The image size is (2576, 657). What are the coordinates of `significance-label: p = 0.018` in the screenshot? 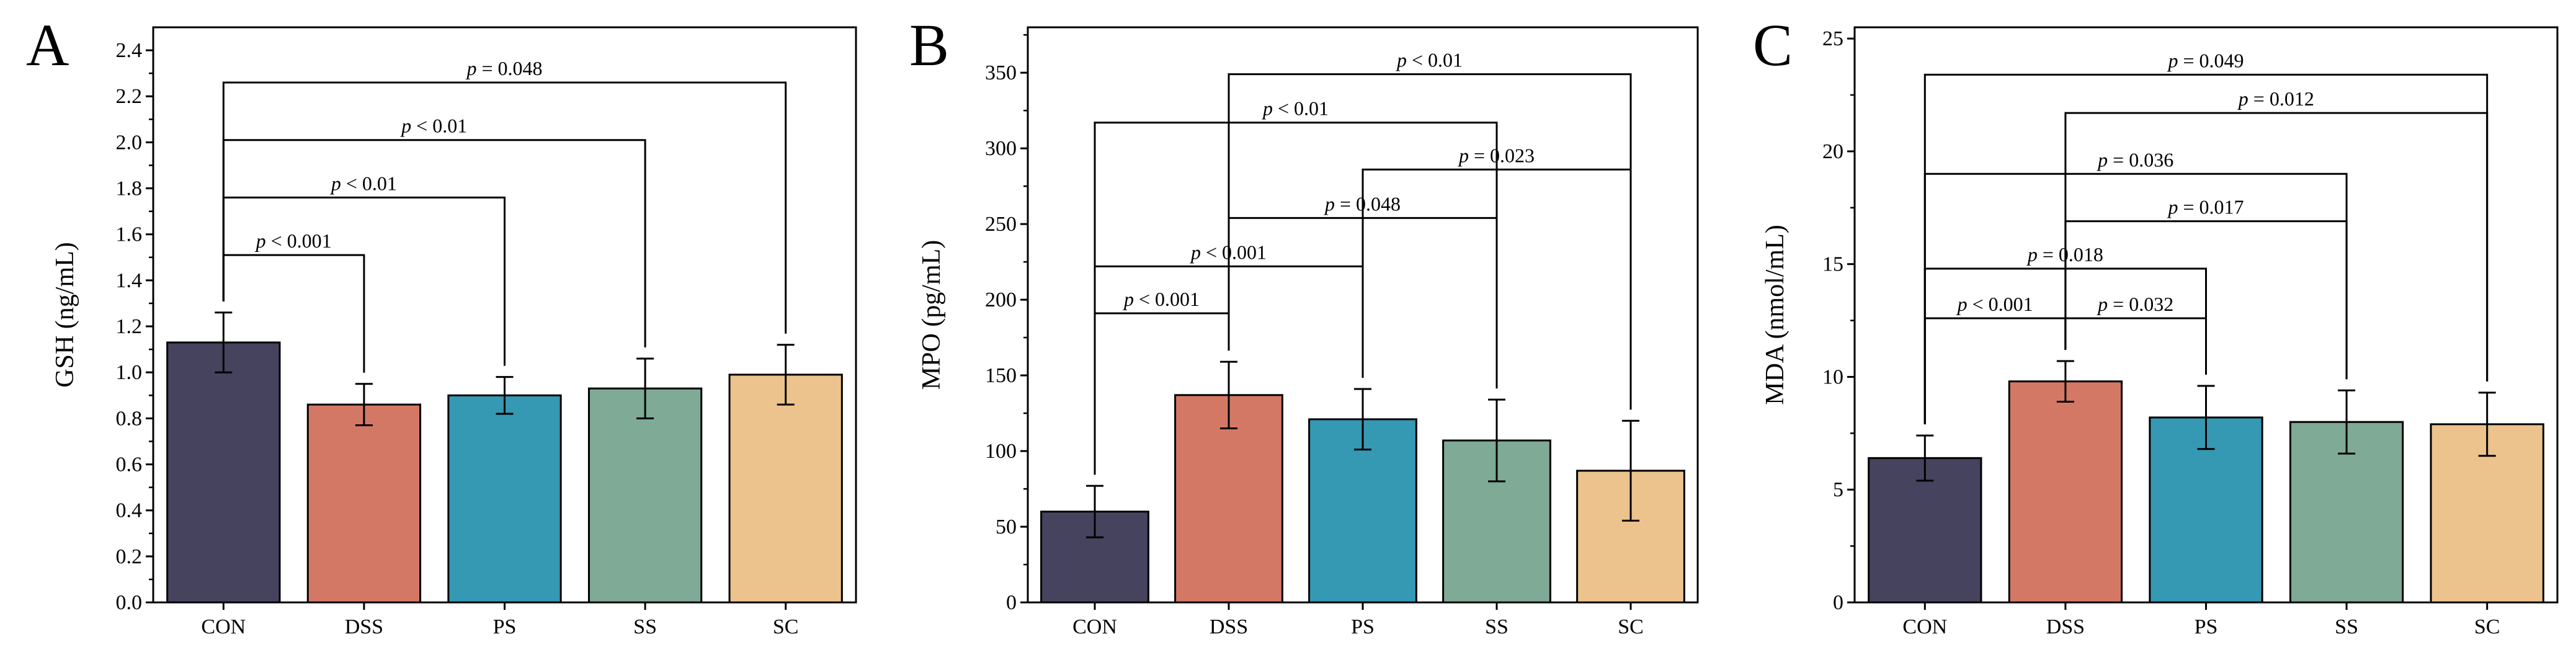 It's located at (2064, 254).